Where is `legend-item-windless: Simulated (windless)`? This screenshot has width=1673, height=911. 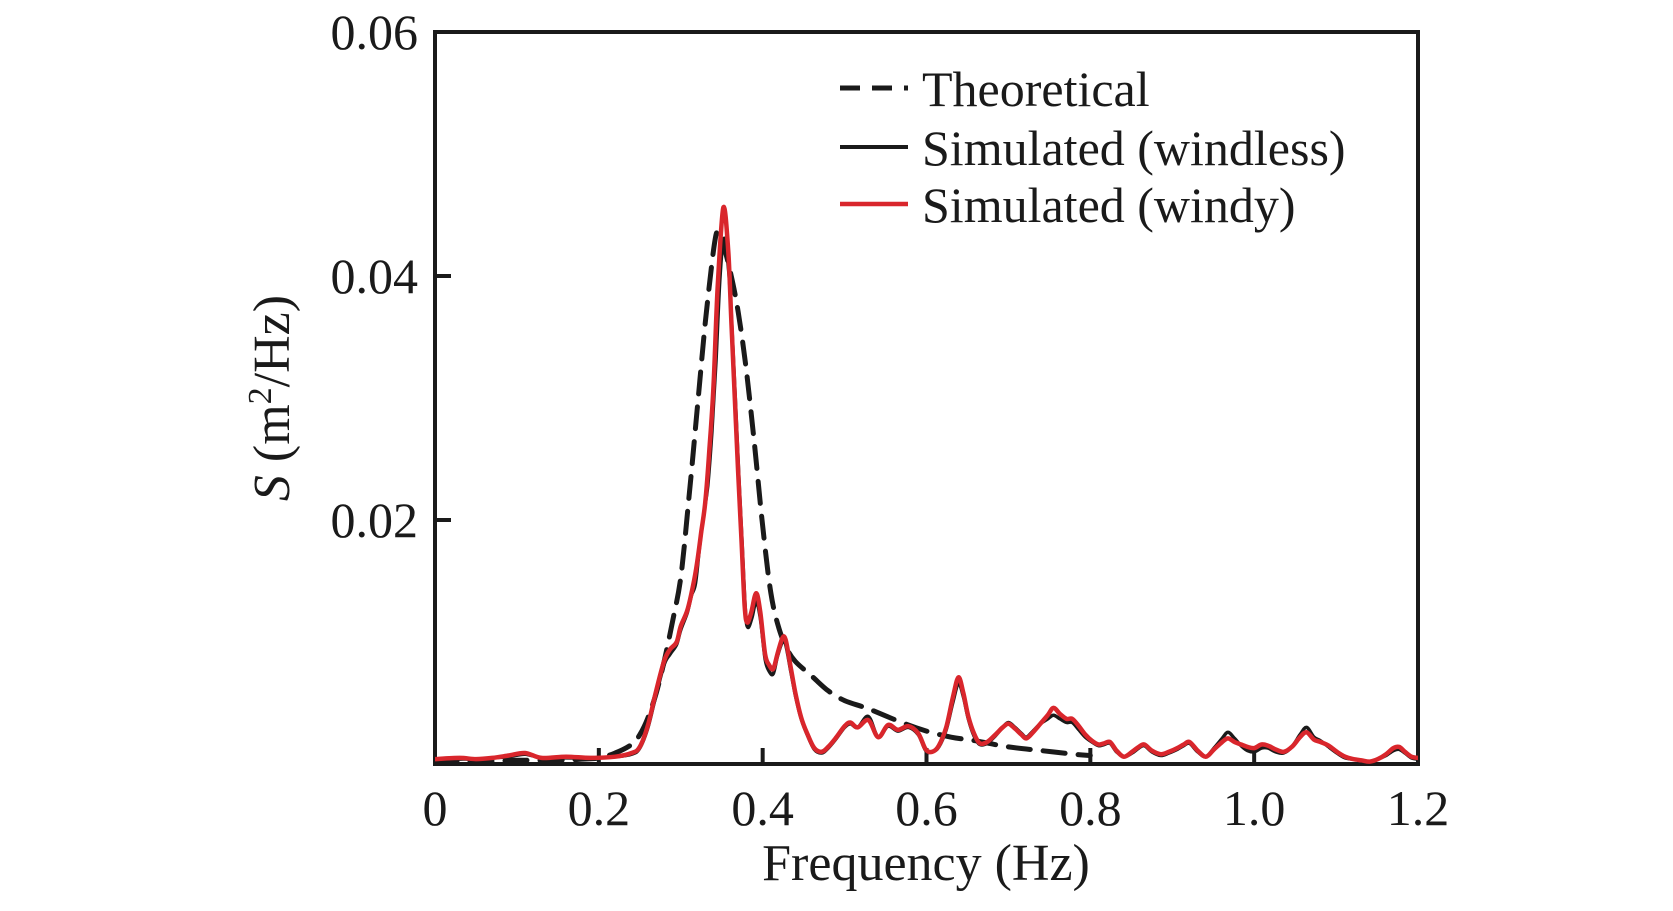
legend-item-windless: Simulated (windless) is located at coordinates (1093, 148).